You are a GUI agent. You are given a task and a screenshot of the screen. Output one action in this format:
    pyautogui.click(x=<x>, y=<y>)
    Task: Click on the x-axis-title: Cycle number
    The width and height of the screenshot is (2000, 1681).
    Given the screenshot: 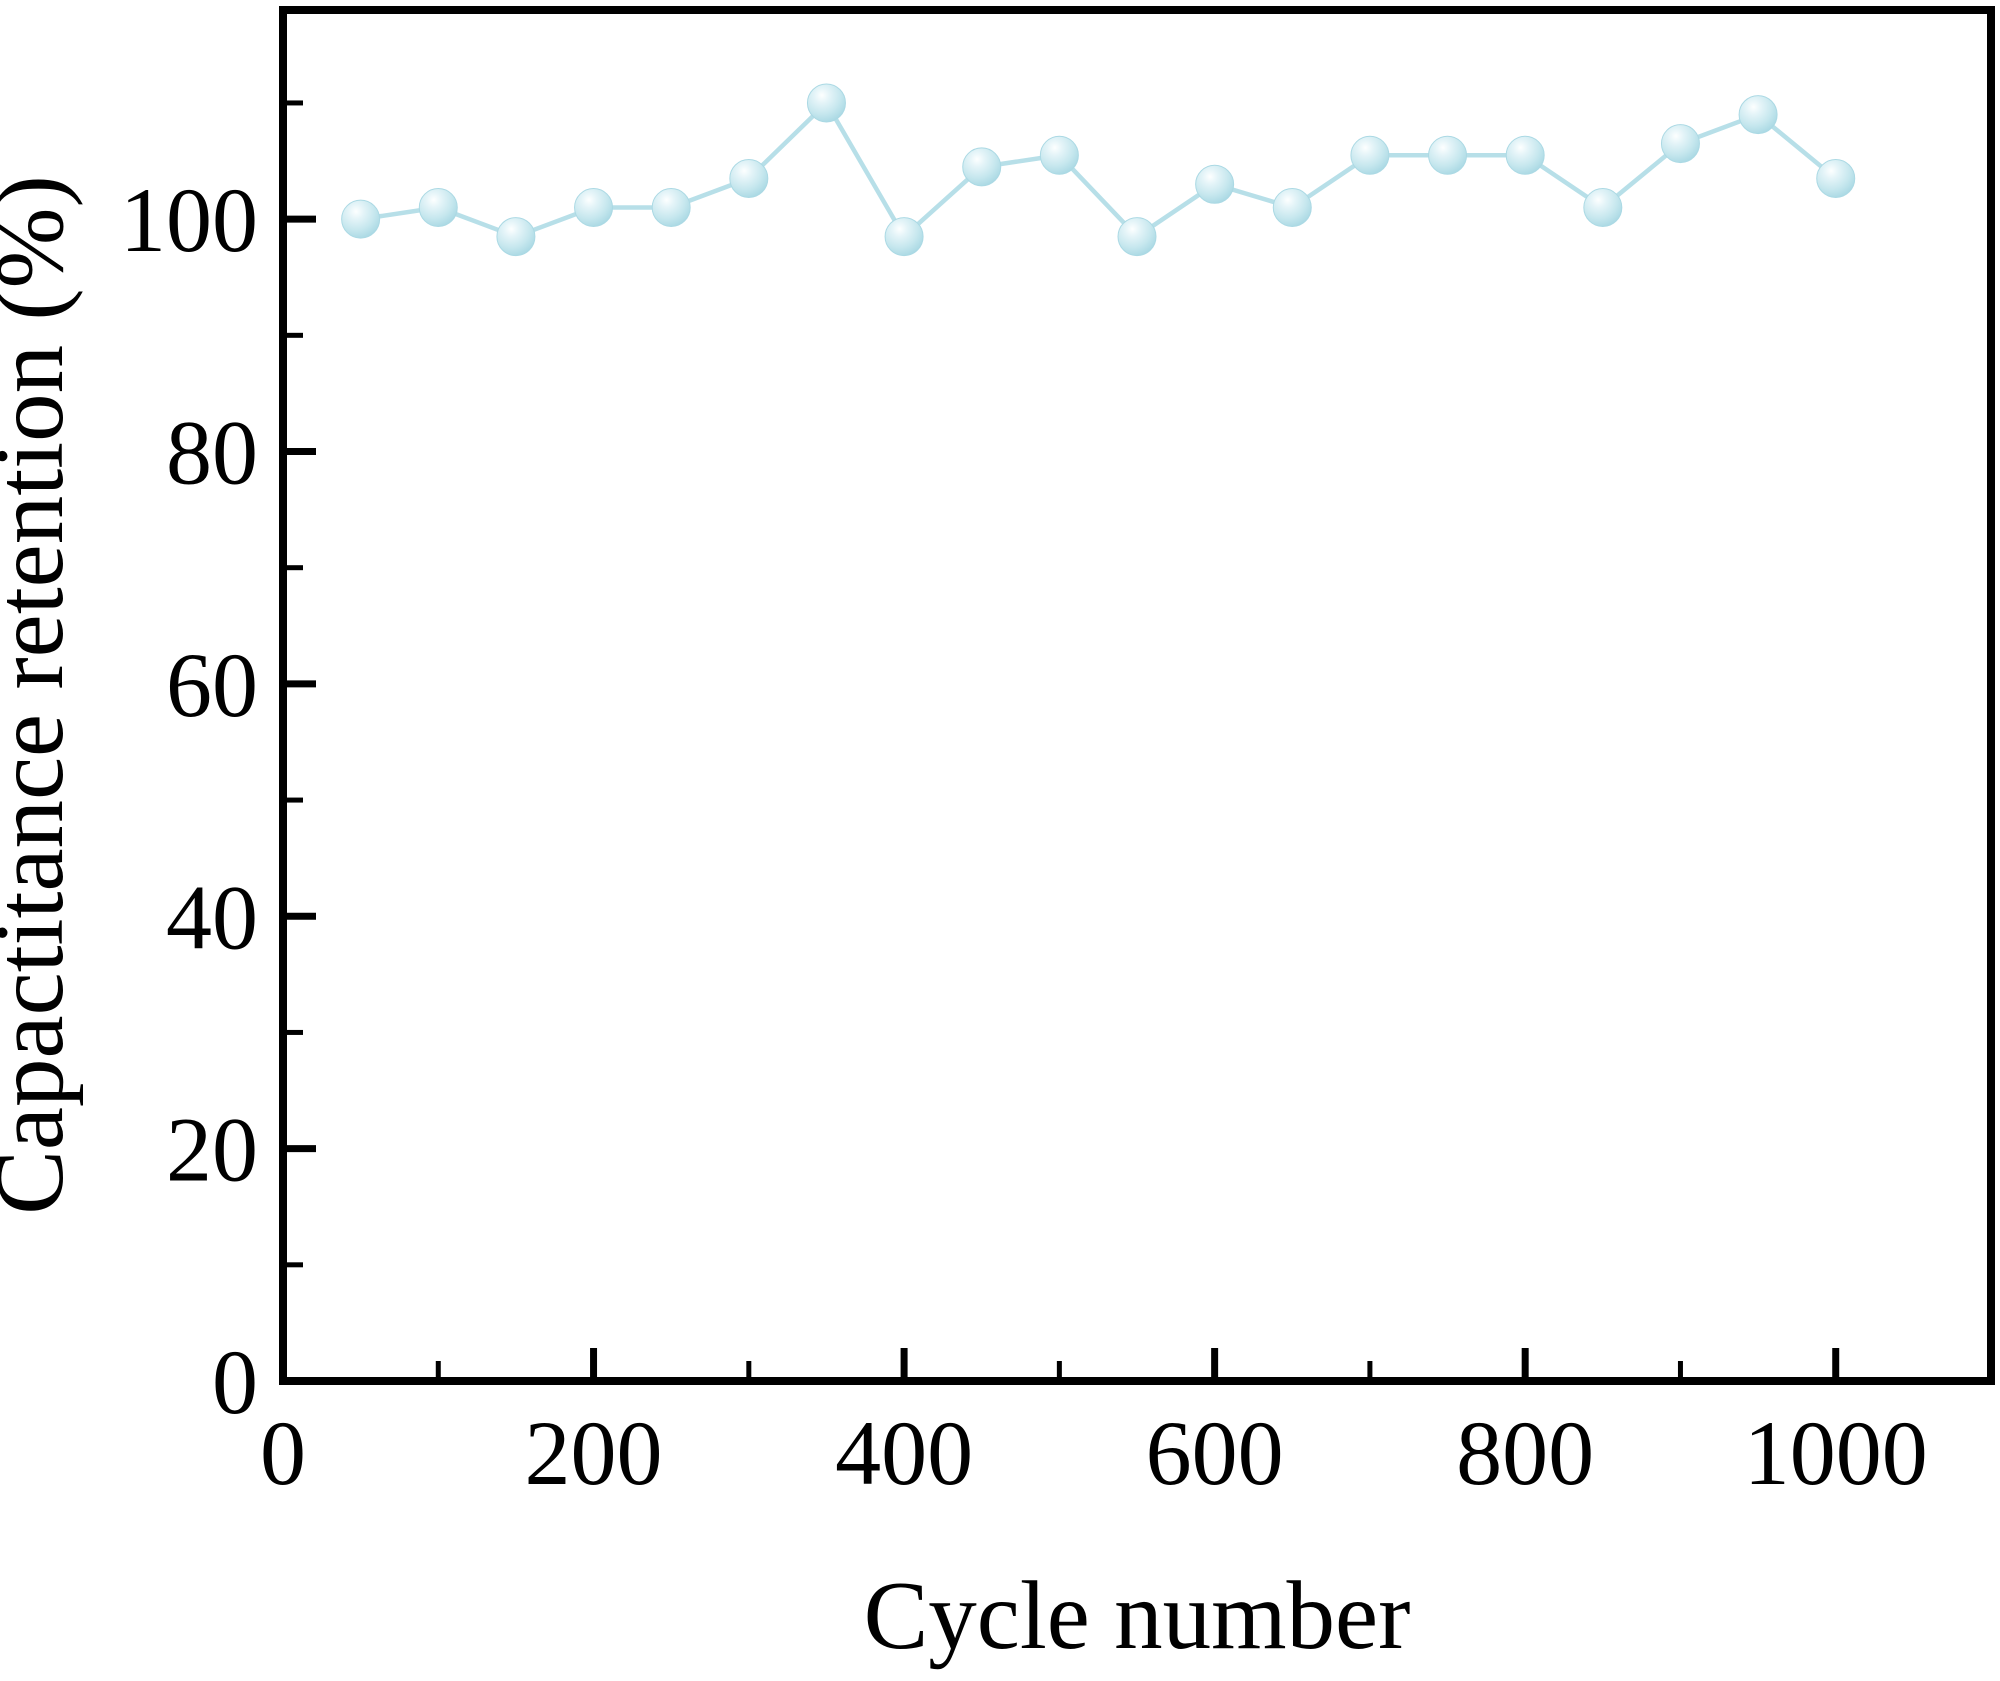 What is the action you would take?
    pyautogui.click(x=1137, y=1615)
    